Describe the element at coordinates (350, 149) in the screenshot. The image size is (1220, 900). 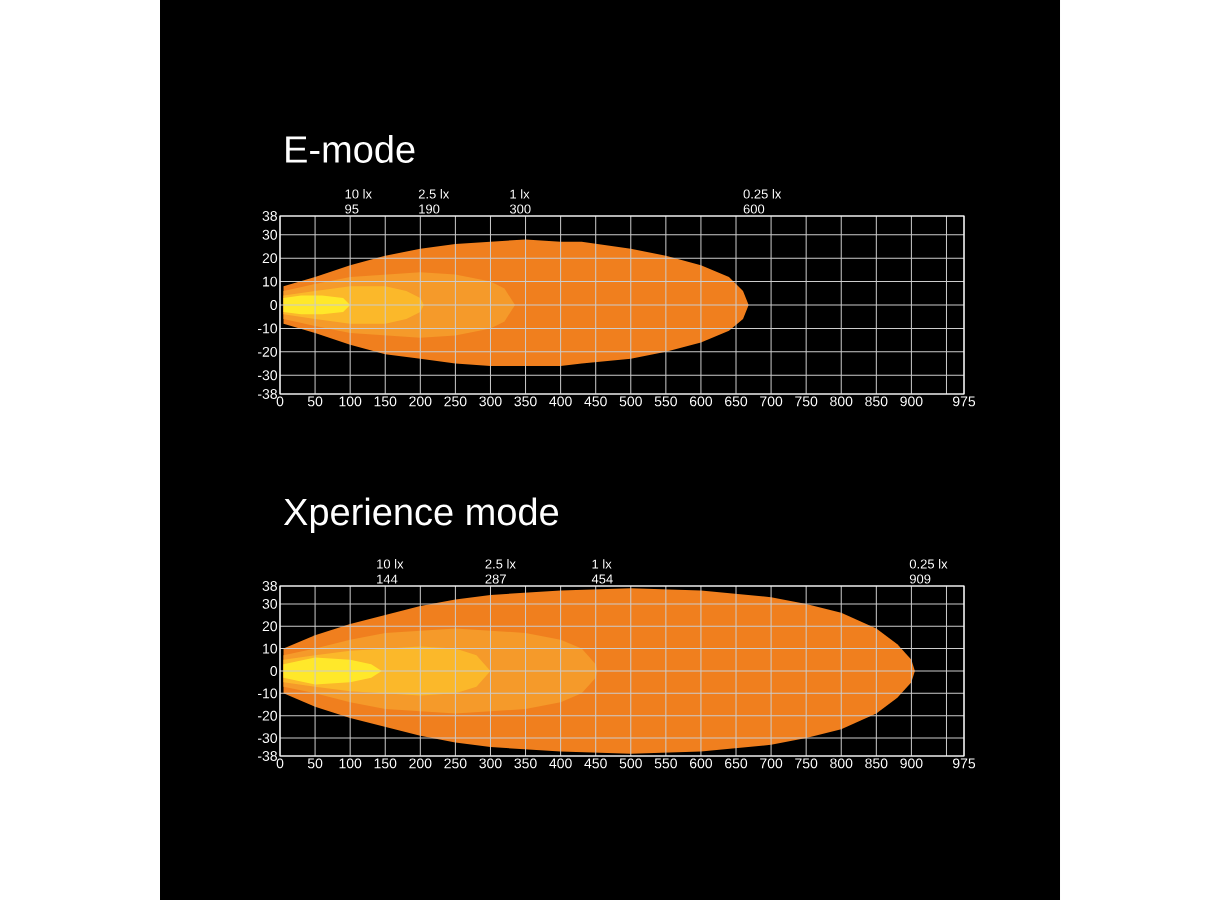
I see `chart-title: E-mode` at that location.